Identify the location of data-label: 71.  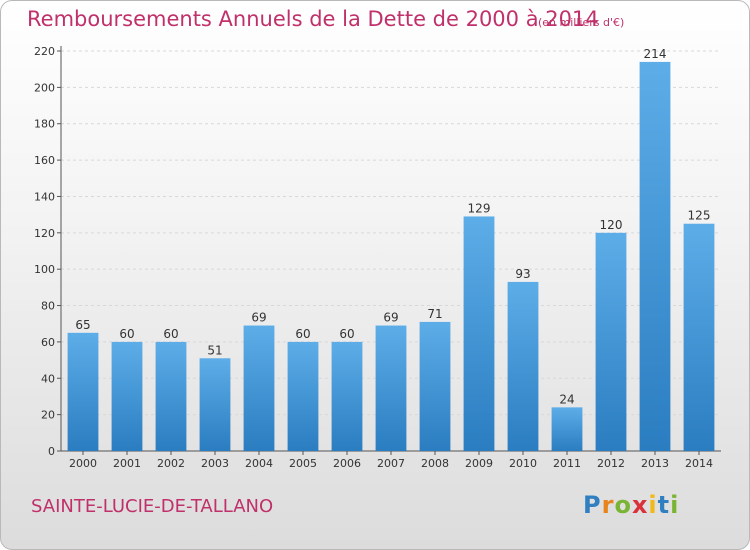
(434, 314).